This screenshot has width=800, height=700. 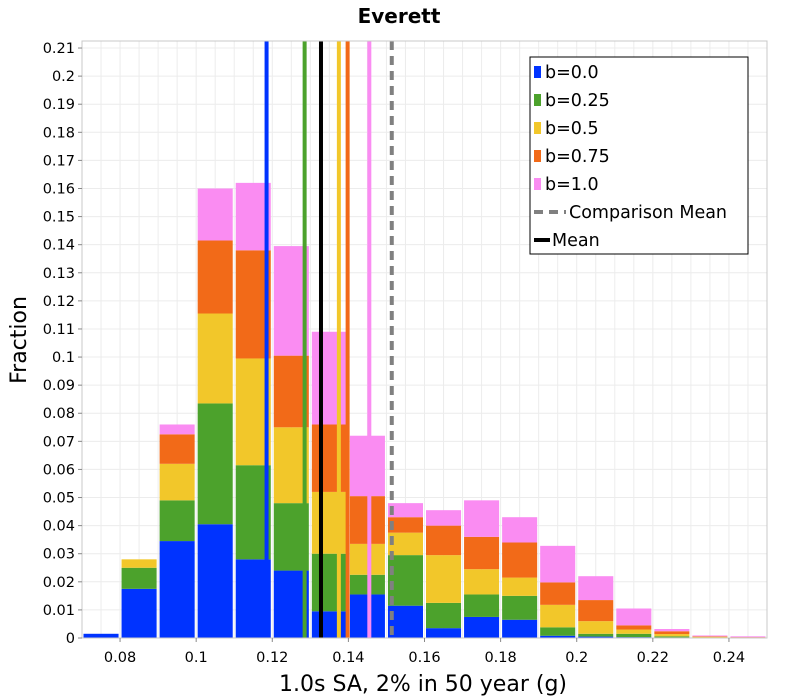 What do you see at coordinates (648, 213) in the screenshot?
I see `legend-label: Comparison Mean` at bounding box center [648, 213].